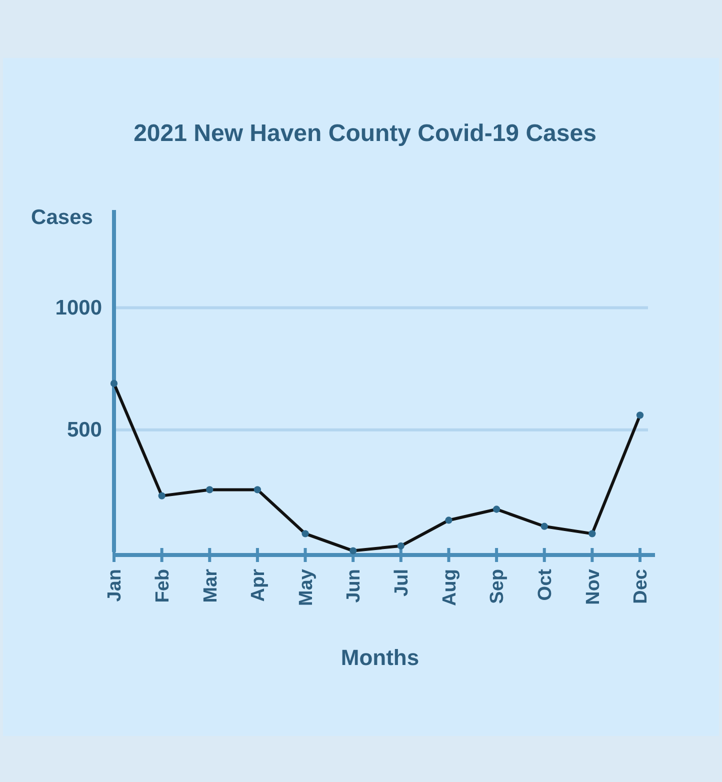 The image size is (722, 782). Describe the element at coordinates (84, 430) in the screenshot. I see `y-tick-label: 500` at that location.